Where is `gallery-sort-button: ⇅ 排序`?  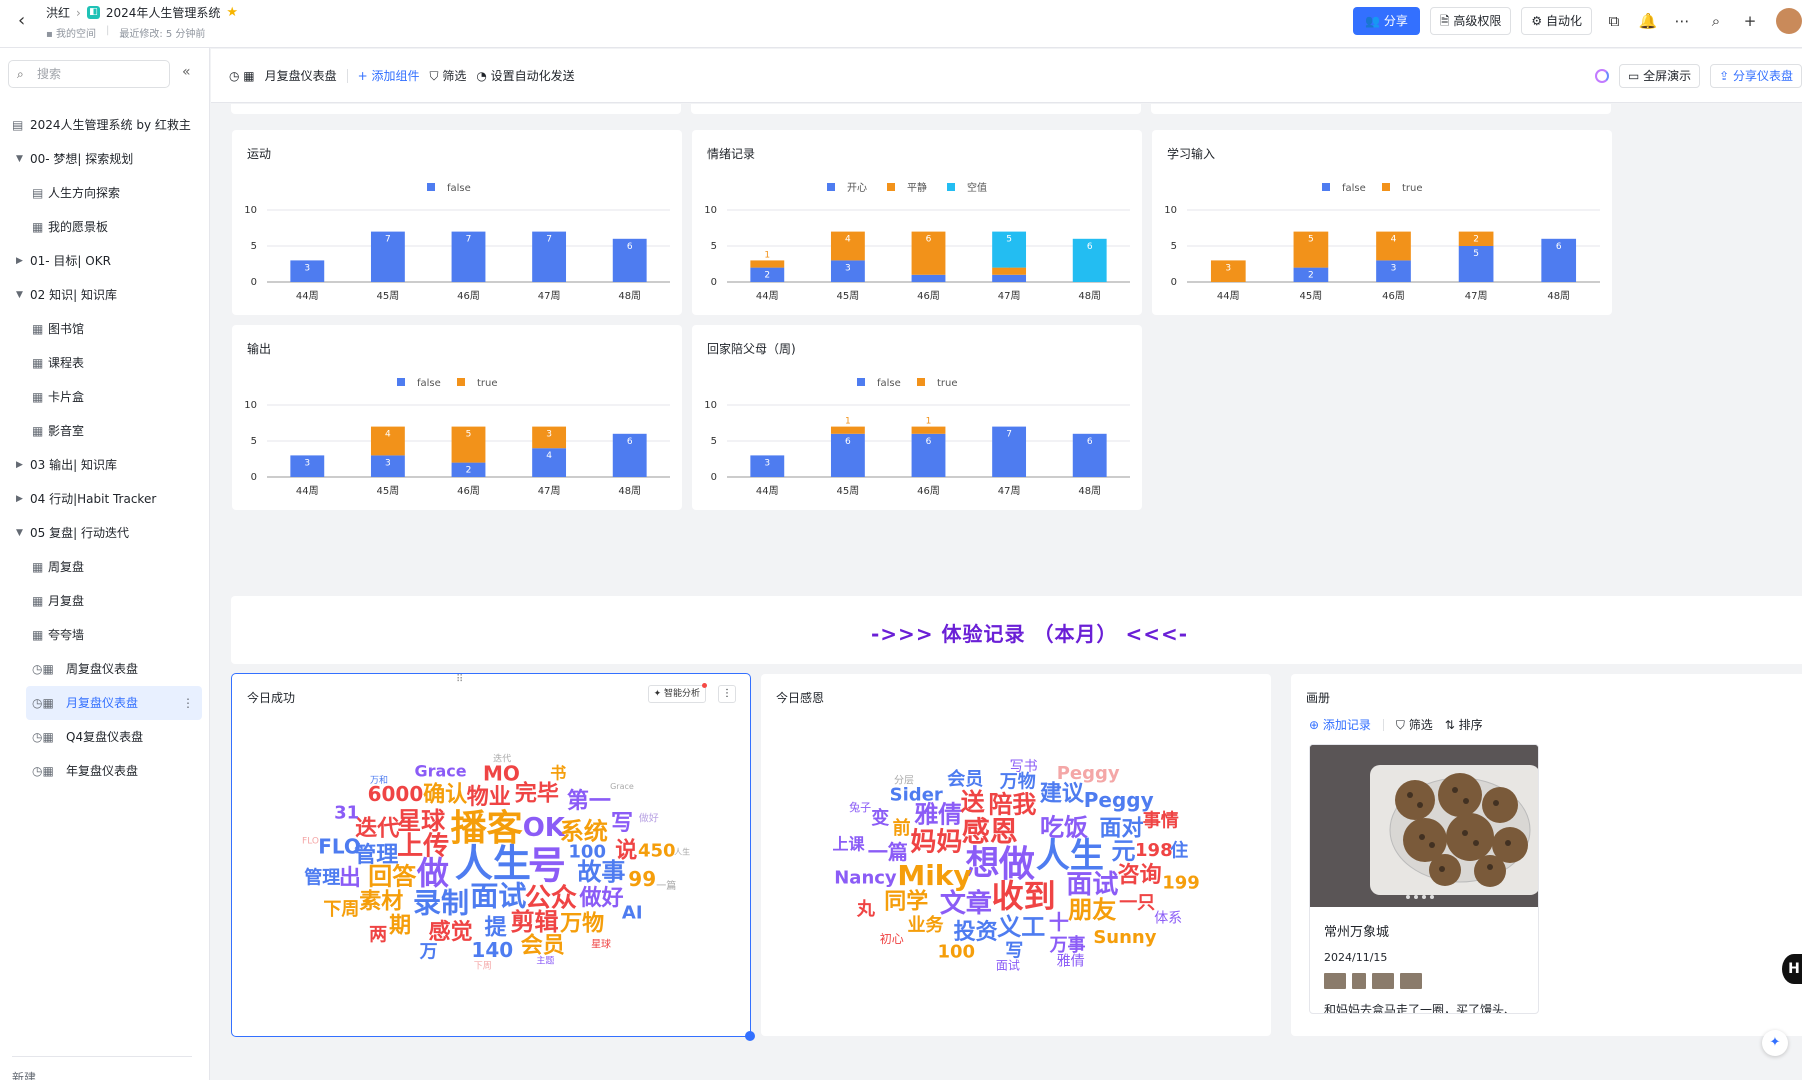
gallery-sort-button: ⇅ 排序 is located at coordinates (1463, 725).